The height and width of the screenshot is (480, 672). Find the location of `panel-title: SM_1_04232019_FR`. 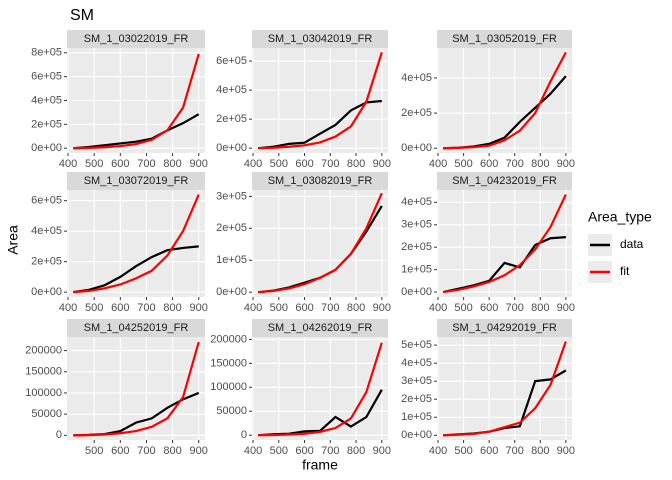

panel-title: SM_1_04232019_FR is located at coordinates (504, 181).